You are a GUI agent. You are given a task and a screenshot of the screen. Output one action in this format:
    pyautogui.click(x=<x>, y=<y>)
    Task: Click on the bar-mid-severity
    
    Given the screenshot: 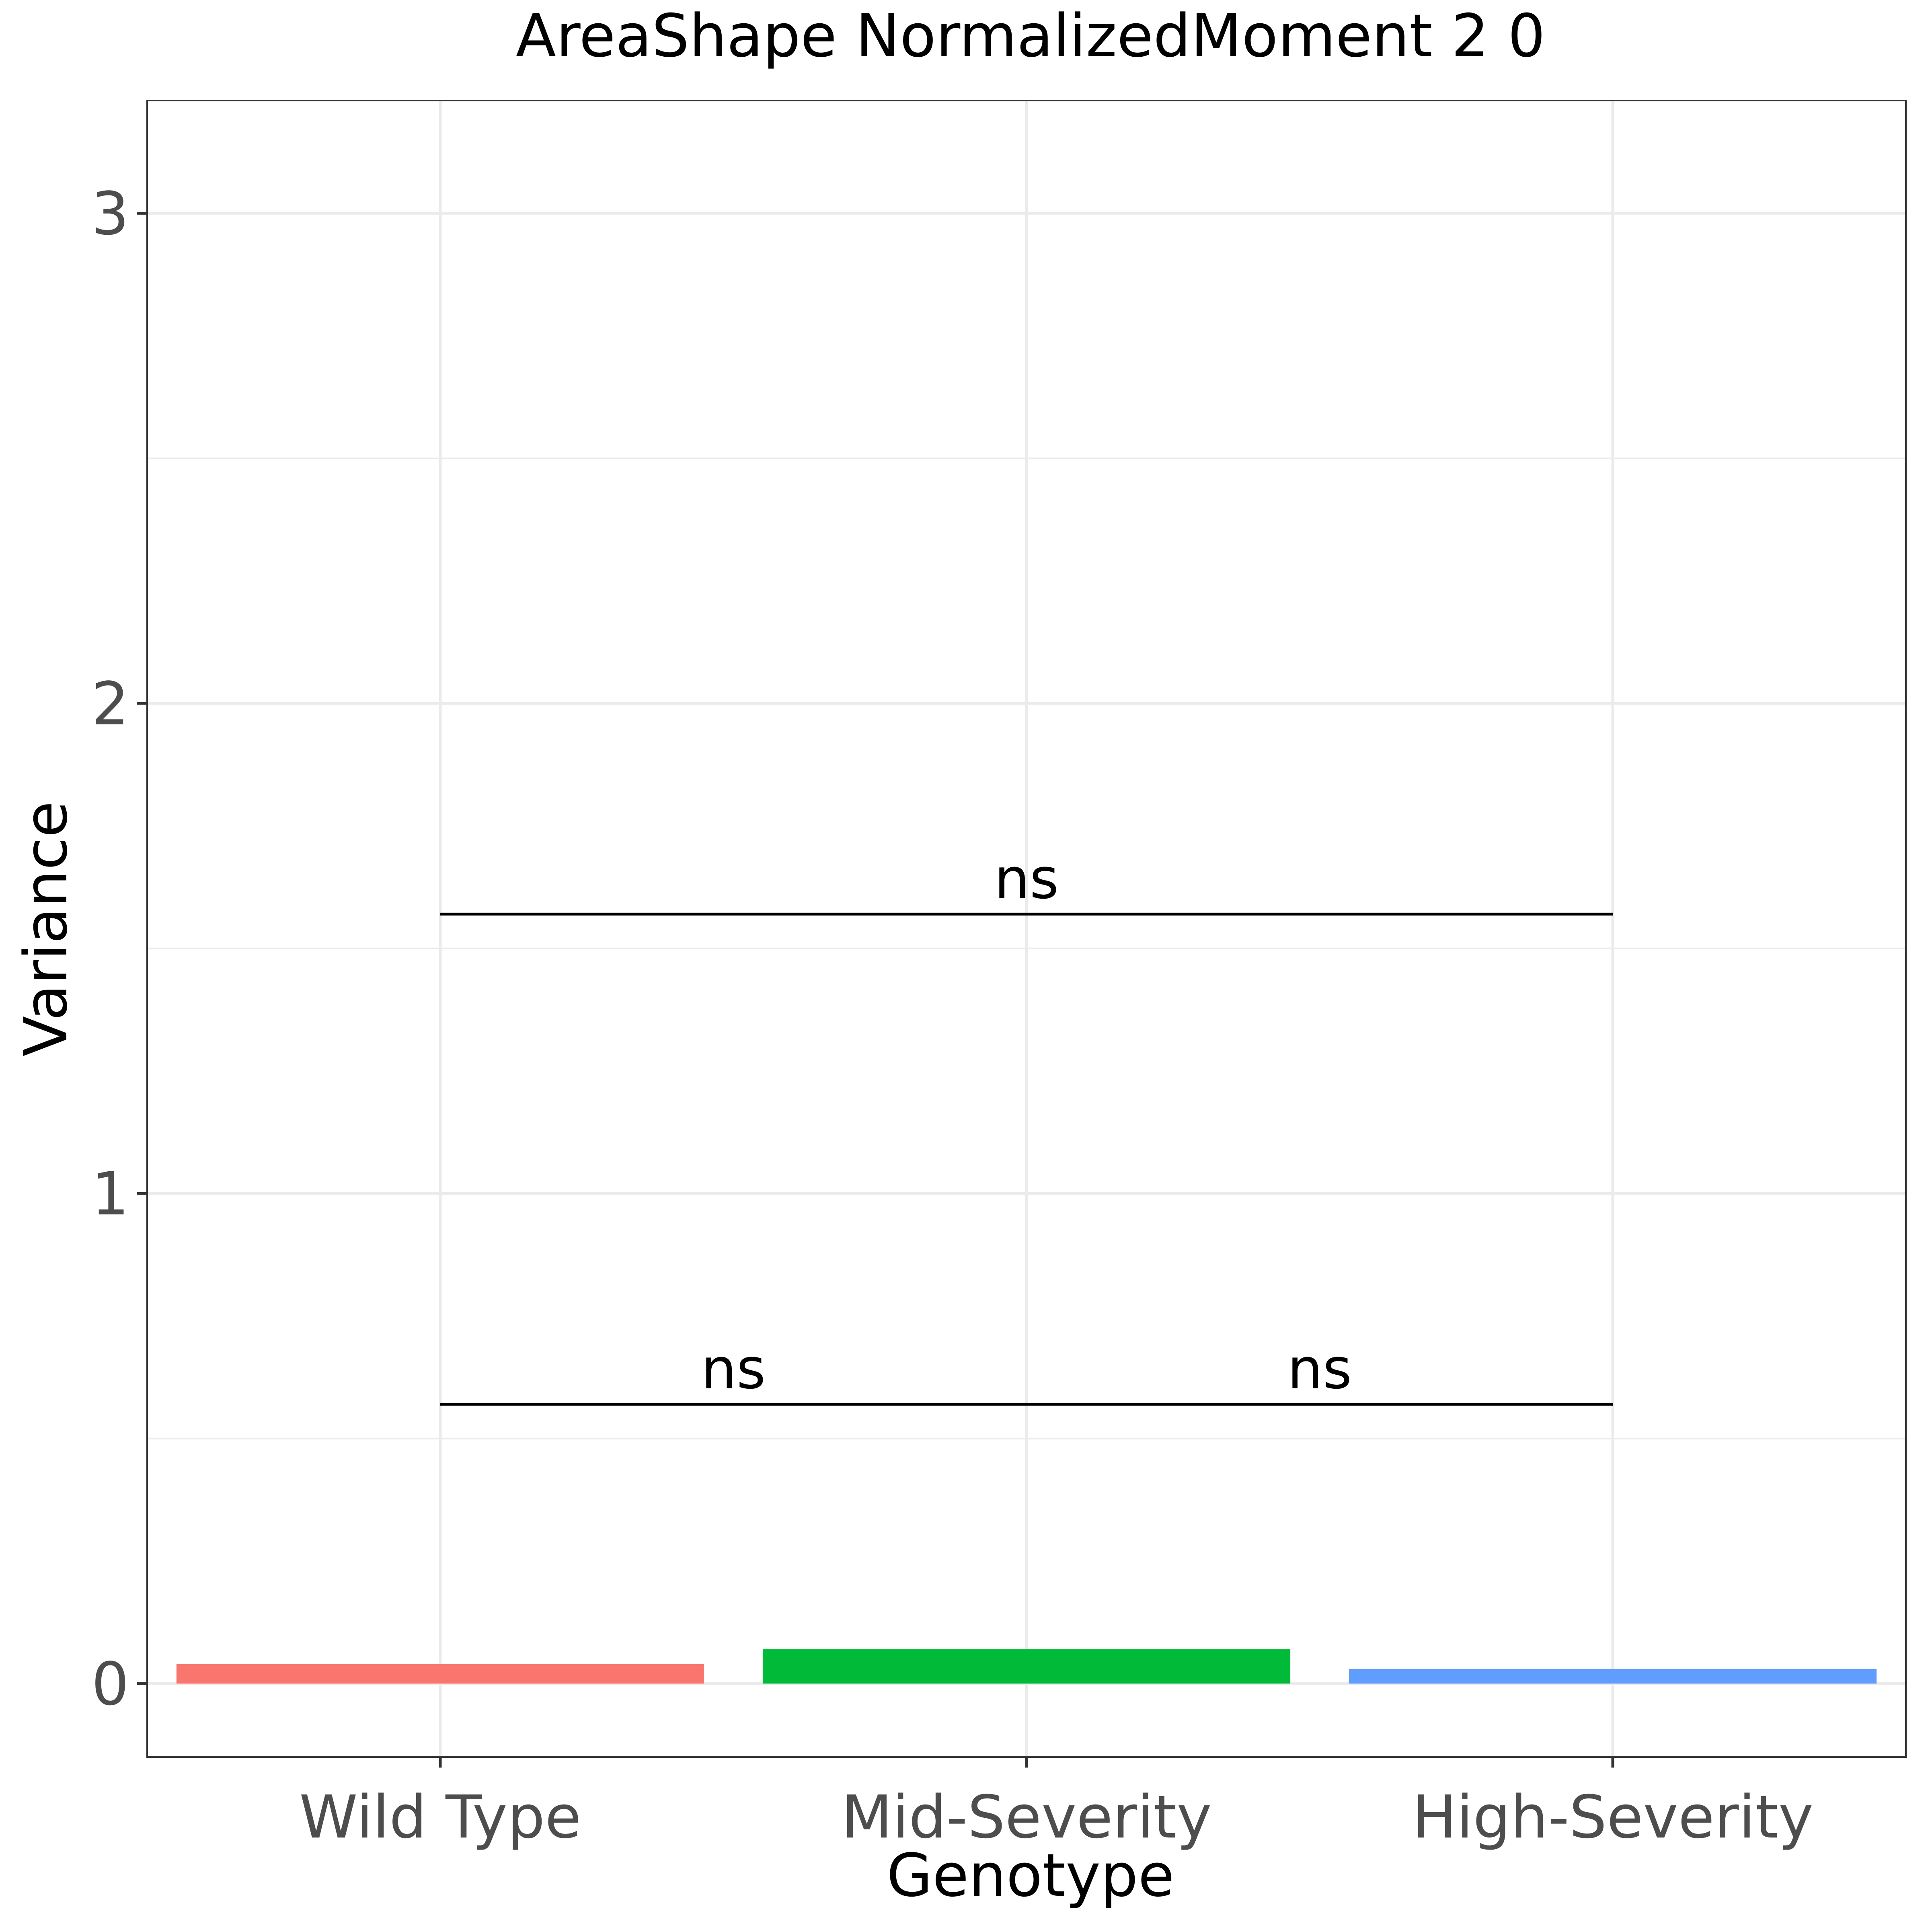 What is the action you would take?
    pyautogui.click(x=1026, y=1666)
    